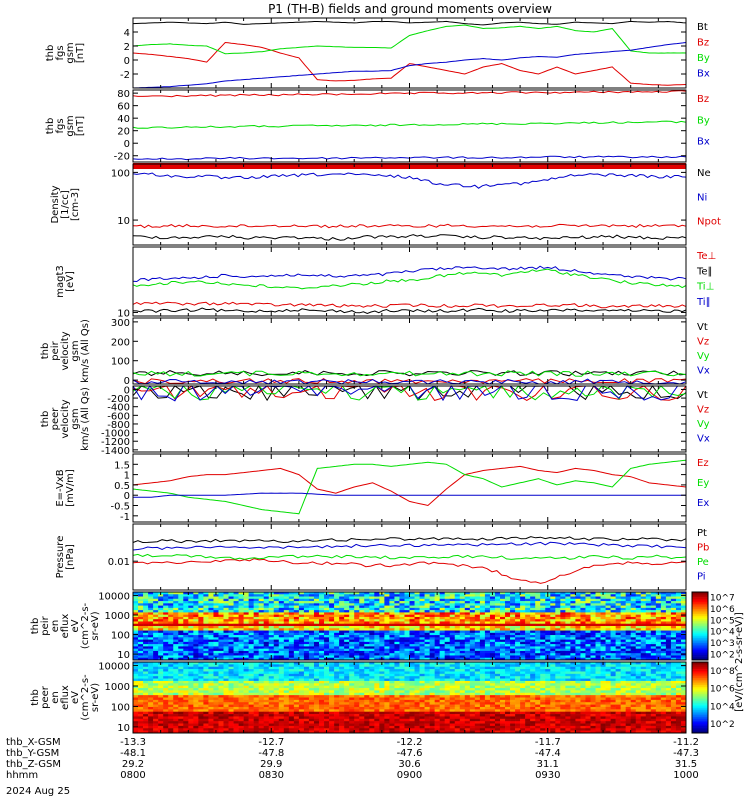 The image size is (750, 800). Describe the element at coordinates (65, 204) in the screenshot. I see `ylabel-density: Density [1/cc] [cm-3]` at that location.